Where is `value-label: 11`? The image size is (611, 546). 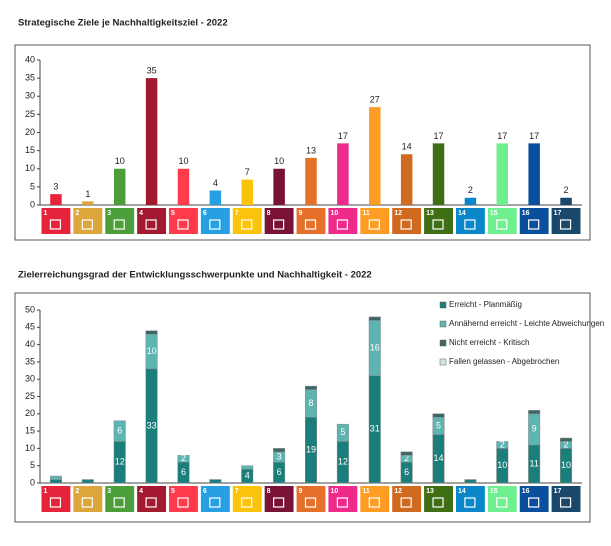
value-label: 11 is located at coordinates (534, 463).